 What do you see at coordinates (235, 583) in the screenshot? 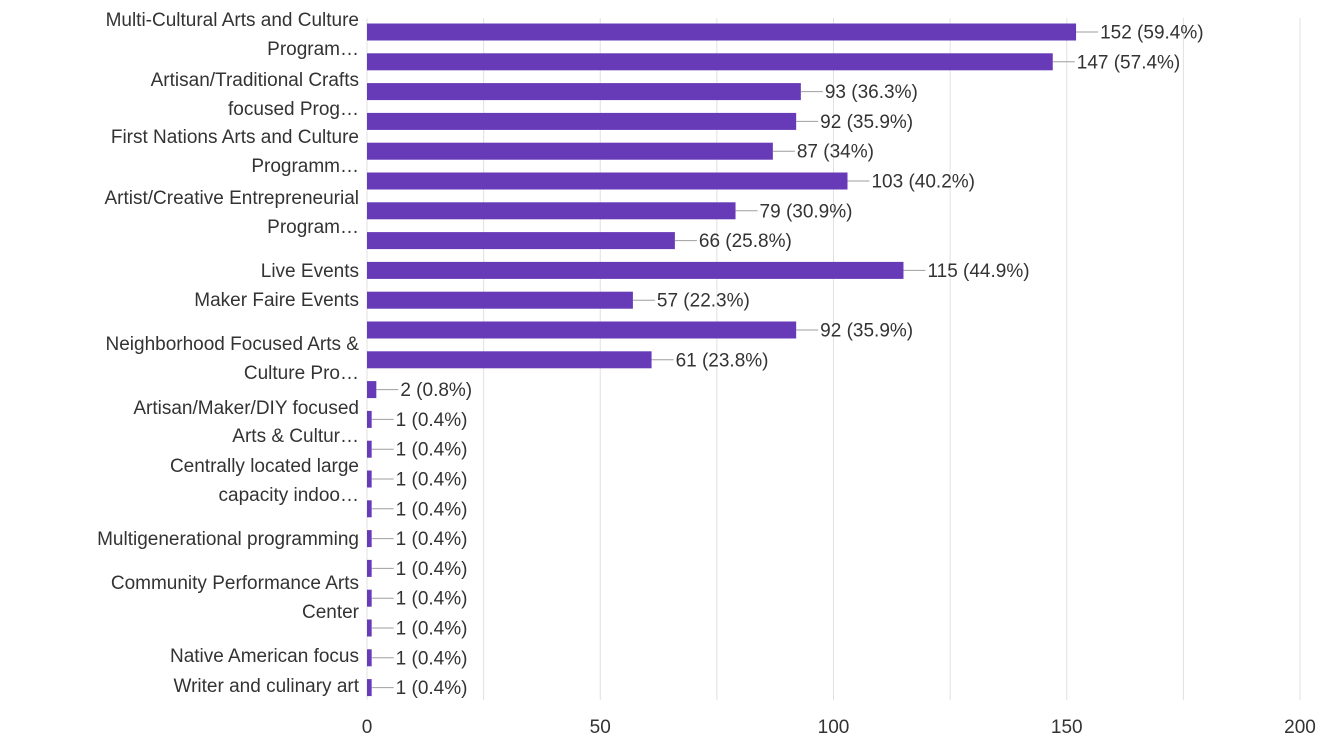
I see `category-label: Community Performance Arts` at bounding box center [235, 583].